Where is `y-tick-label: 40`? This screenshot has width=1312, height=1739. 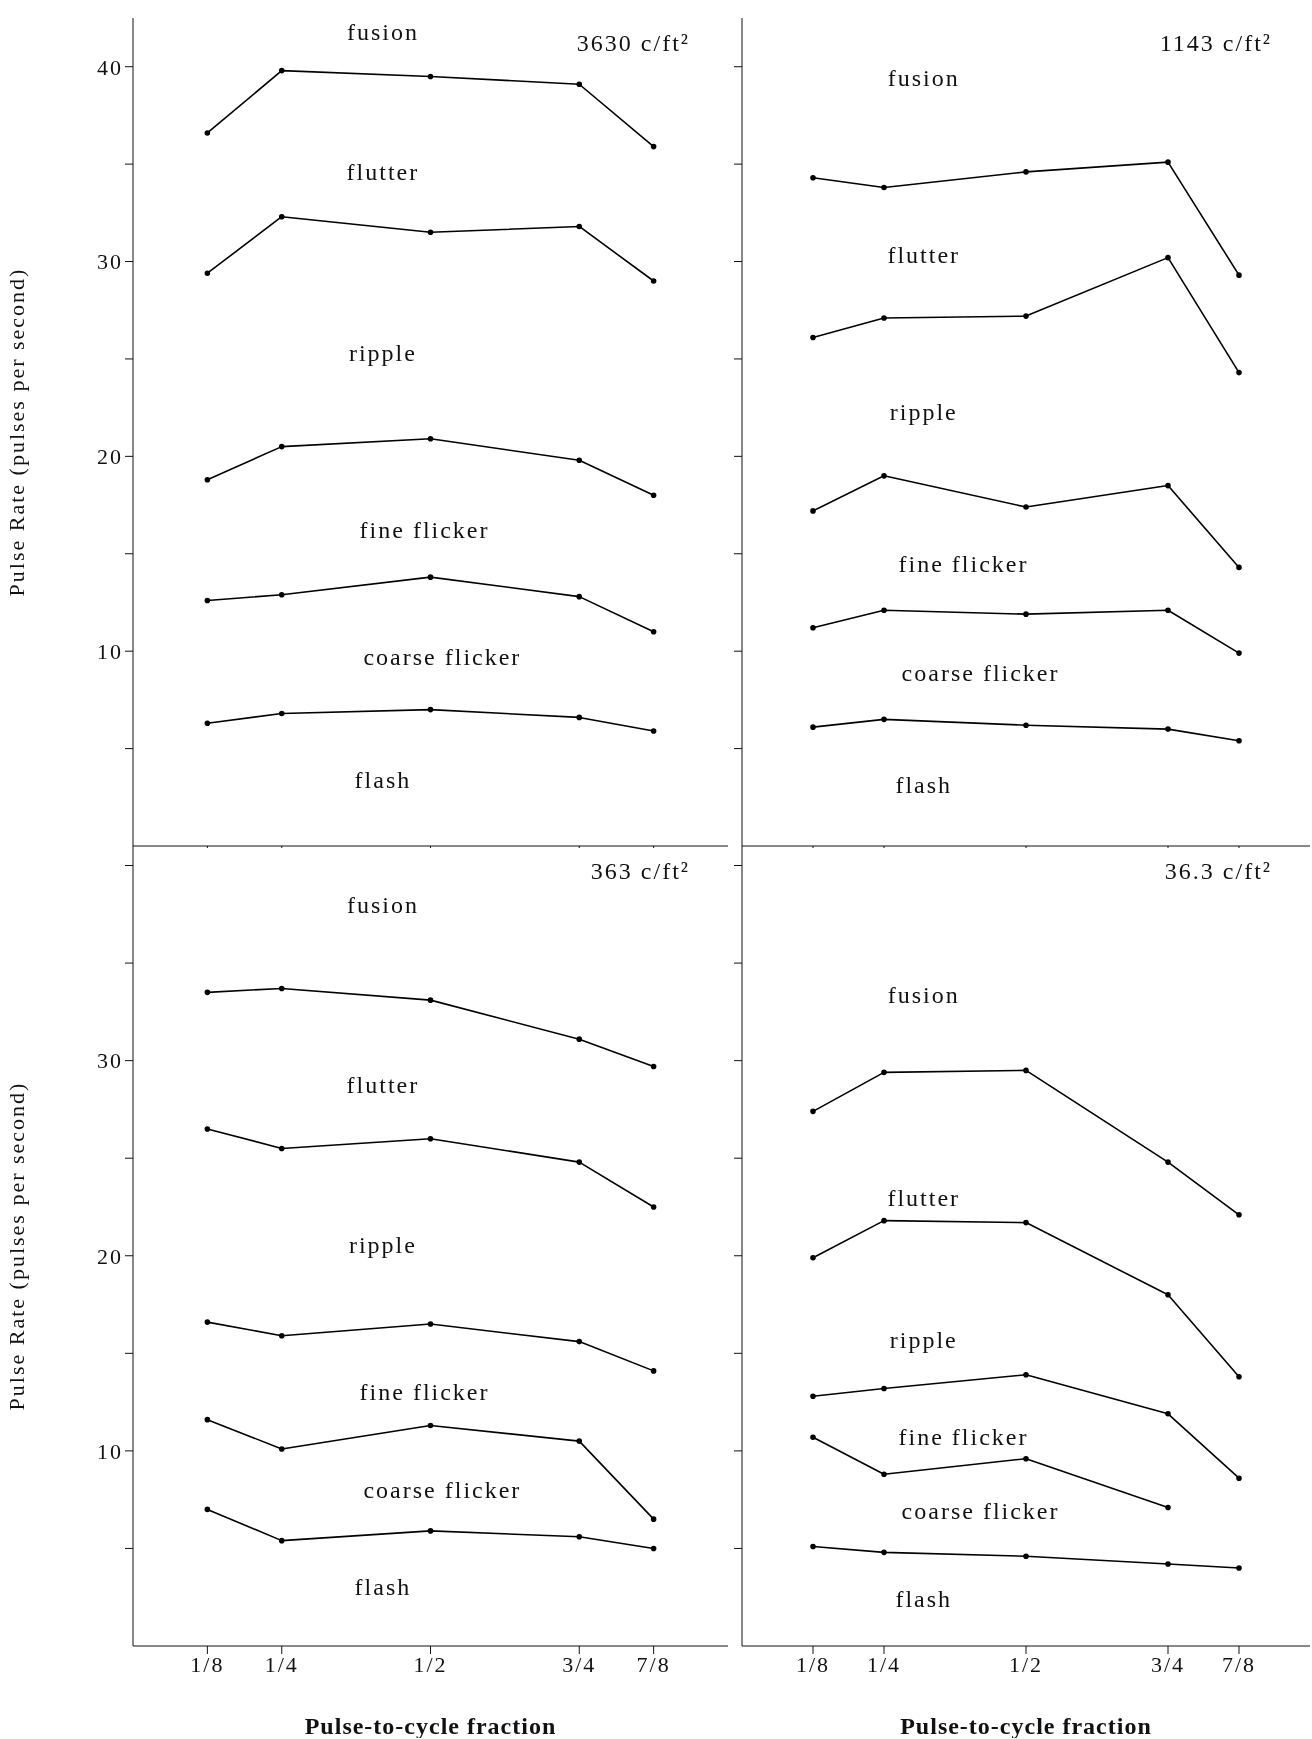 y-tick-label: 40 is located at coordinates (110, 67).